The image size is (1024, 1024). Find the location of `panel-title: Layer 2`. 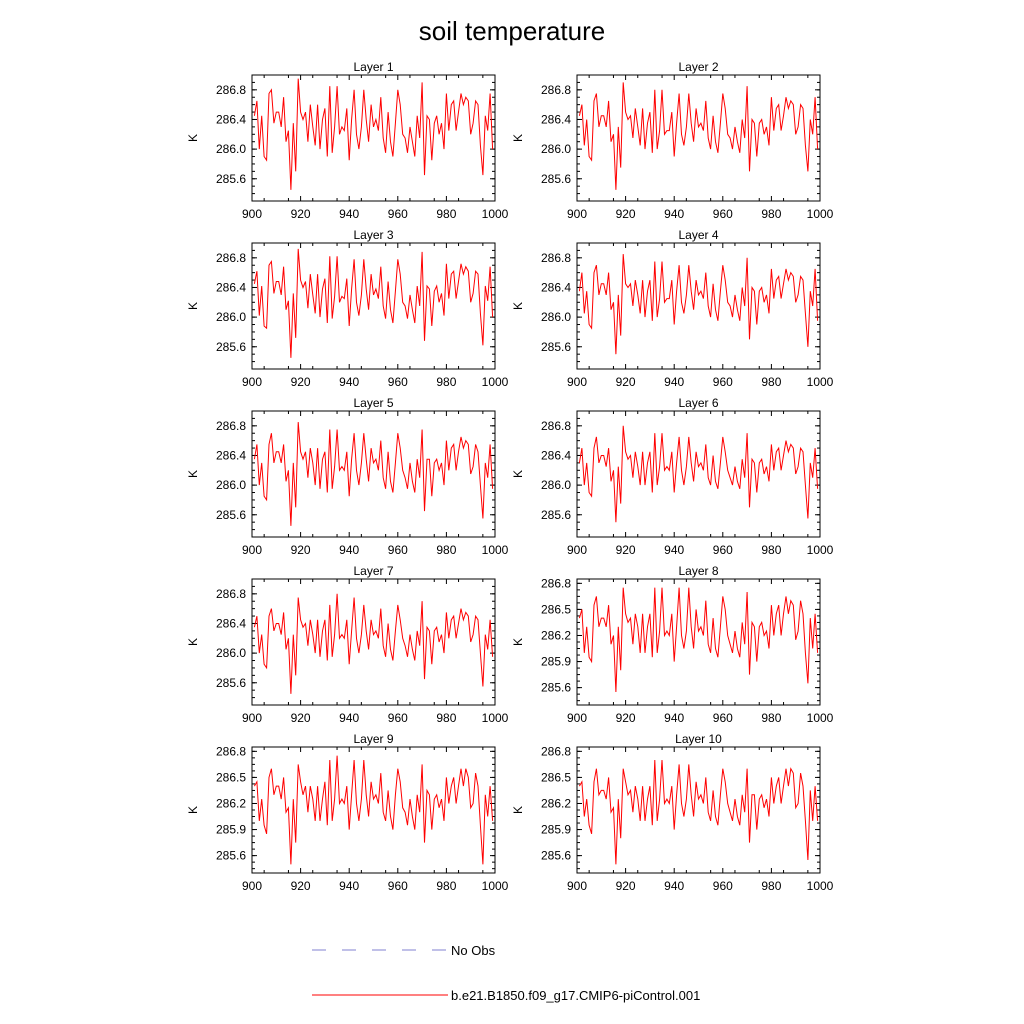

panel-title: Layer 2 is located at coordinates (698, 67).